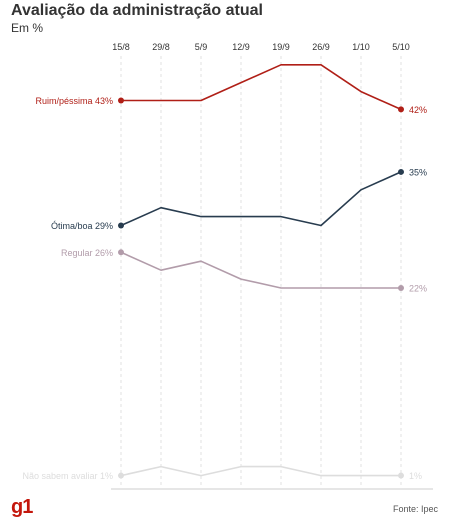 This screenshot has width=457, height=531. Describe the element at coordinates (67, 476) in the screenshot. I see `series-start-label: Não sabem avaliar 1%` at that location.